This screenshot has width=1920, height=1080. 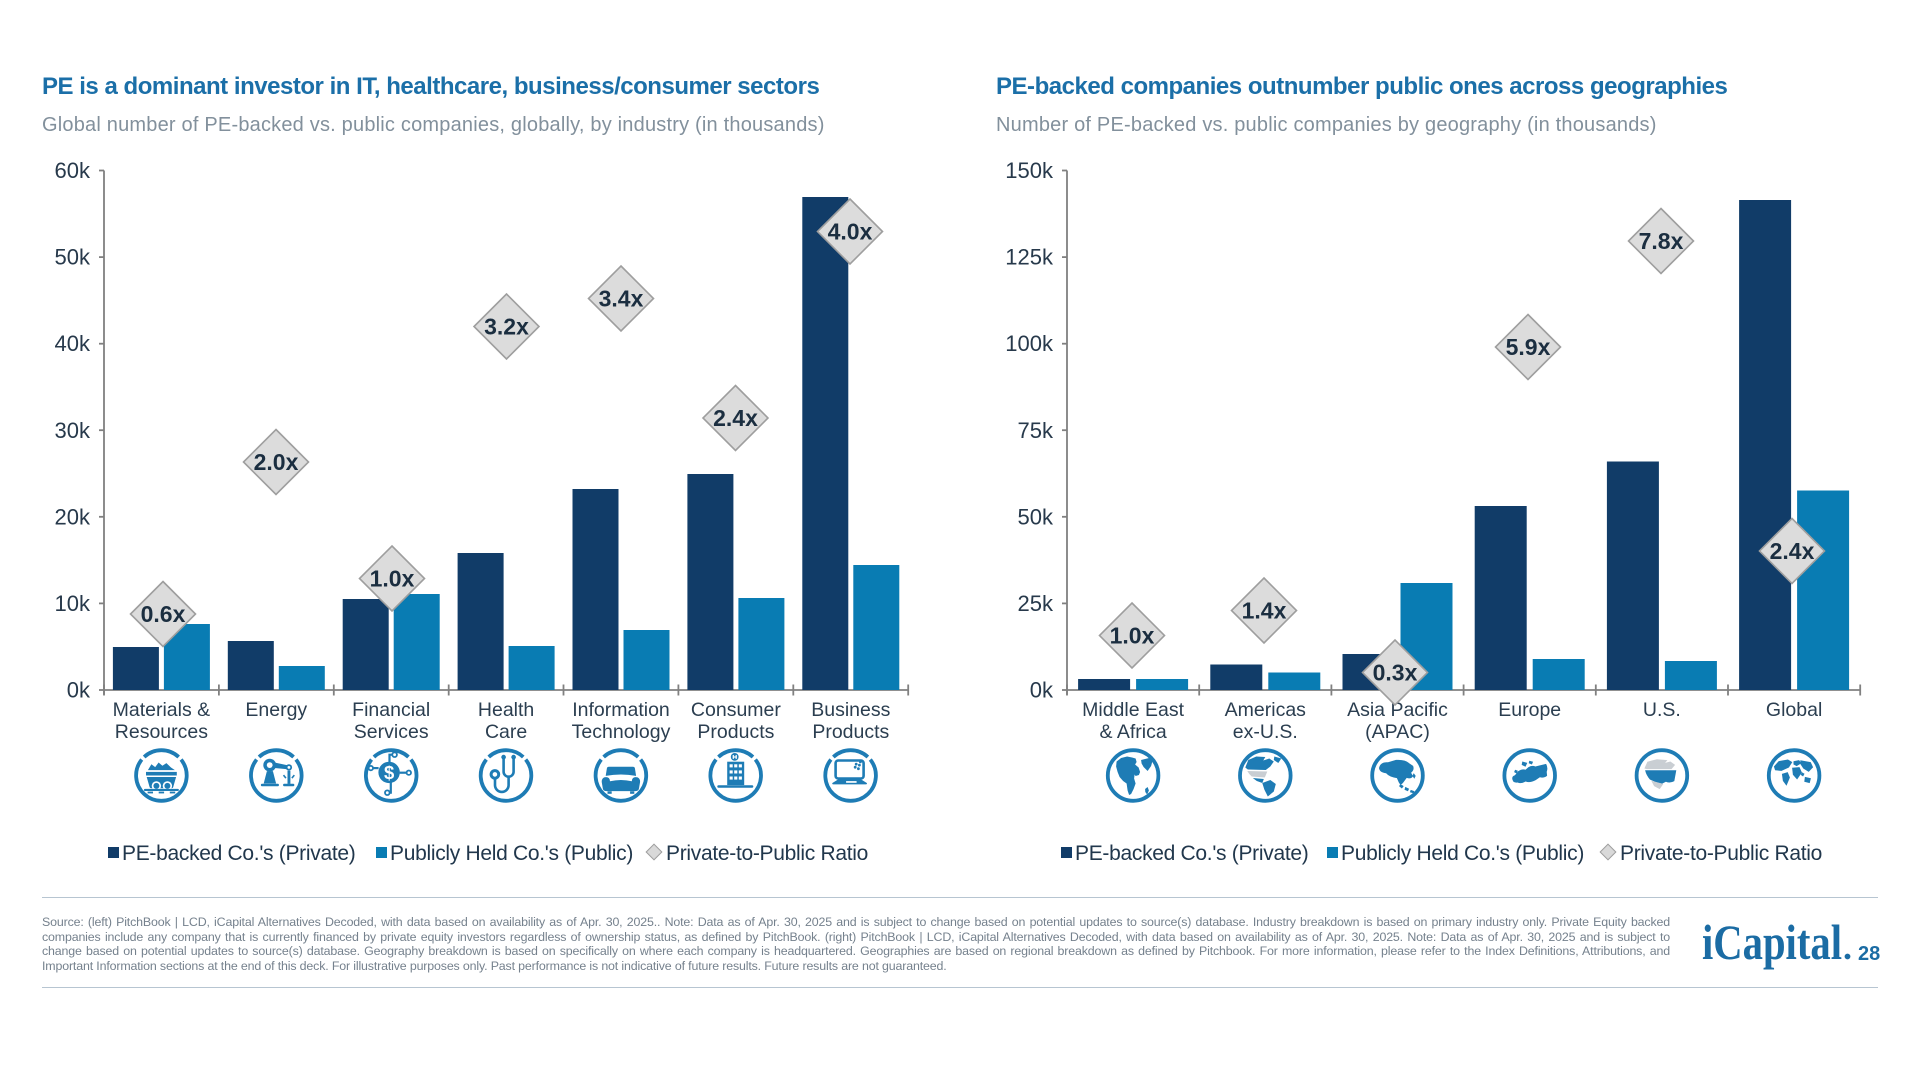 I want to click on svg-text: Asia Pacific, so click(x=1397, y=710).